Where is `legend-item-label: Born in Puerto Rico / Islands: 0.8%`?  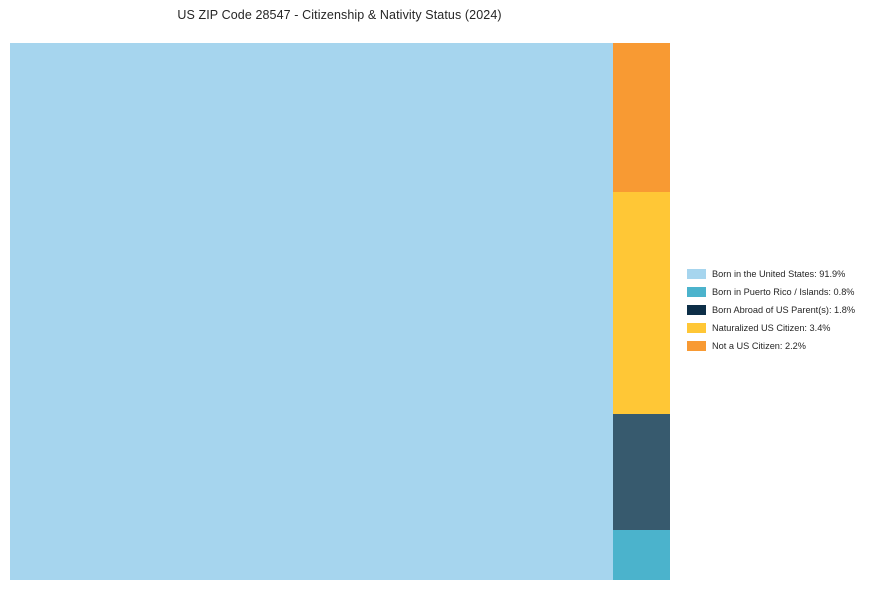 legend-item-label: Born in Puerto Rico / Islands: 0.8% is located at coordinates (783, 291).